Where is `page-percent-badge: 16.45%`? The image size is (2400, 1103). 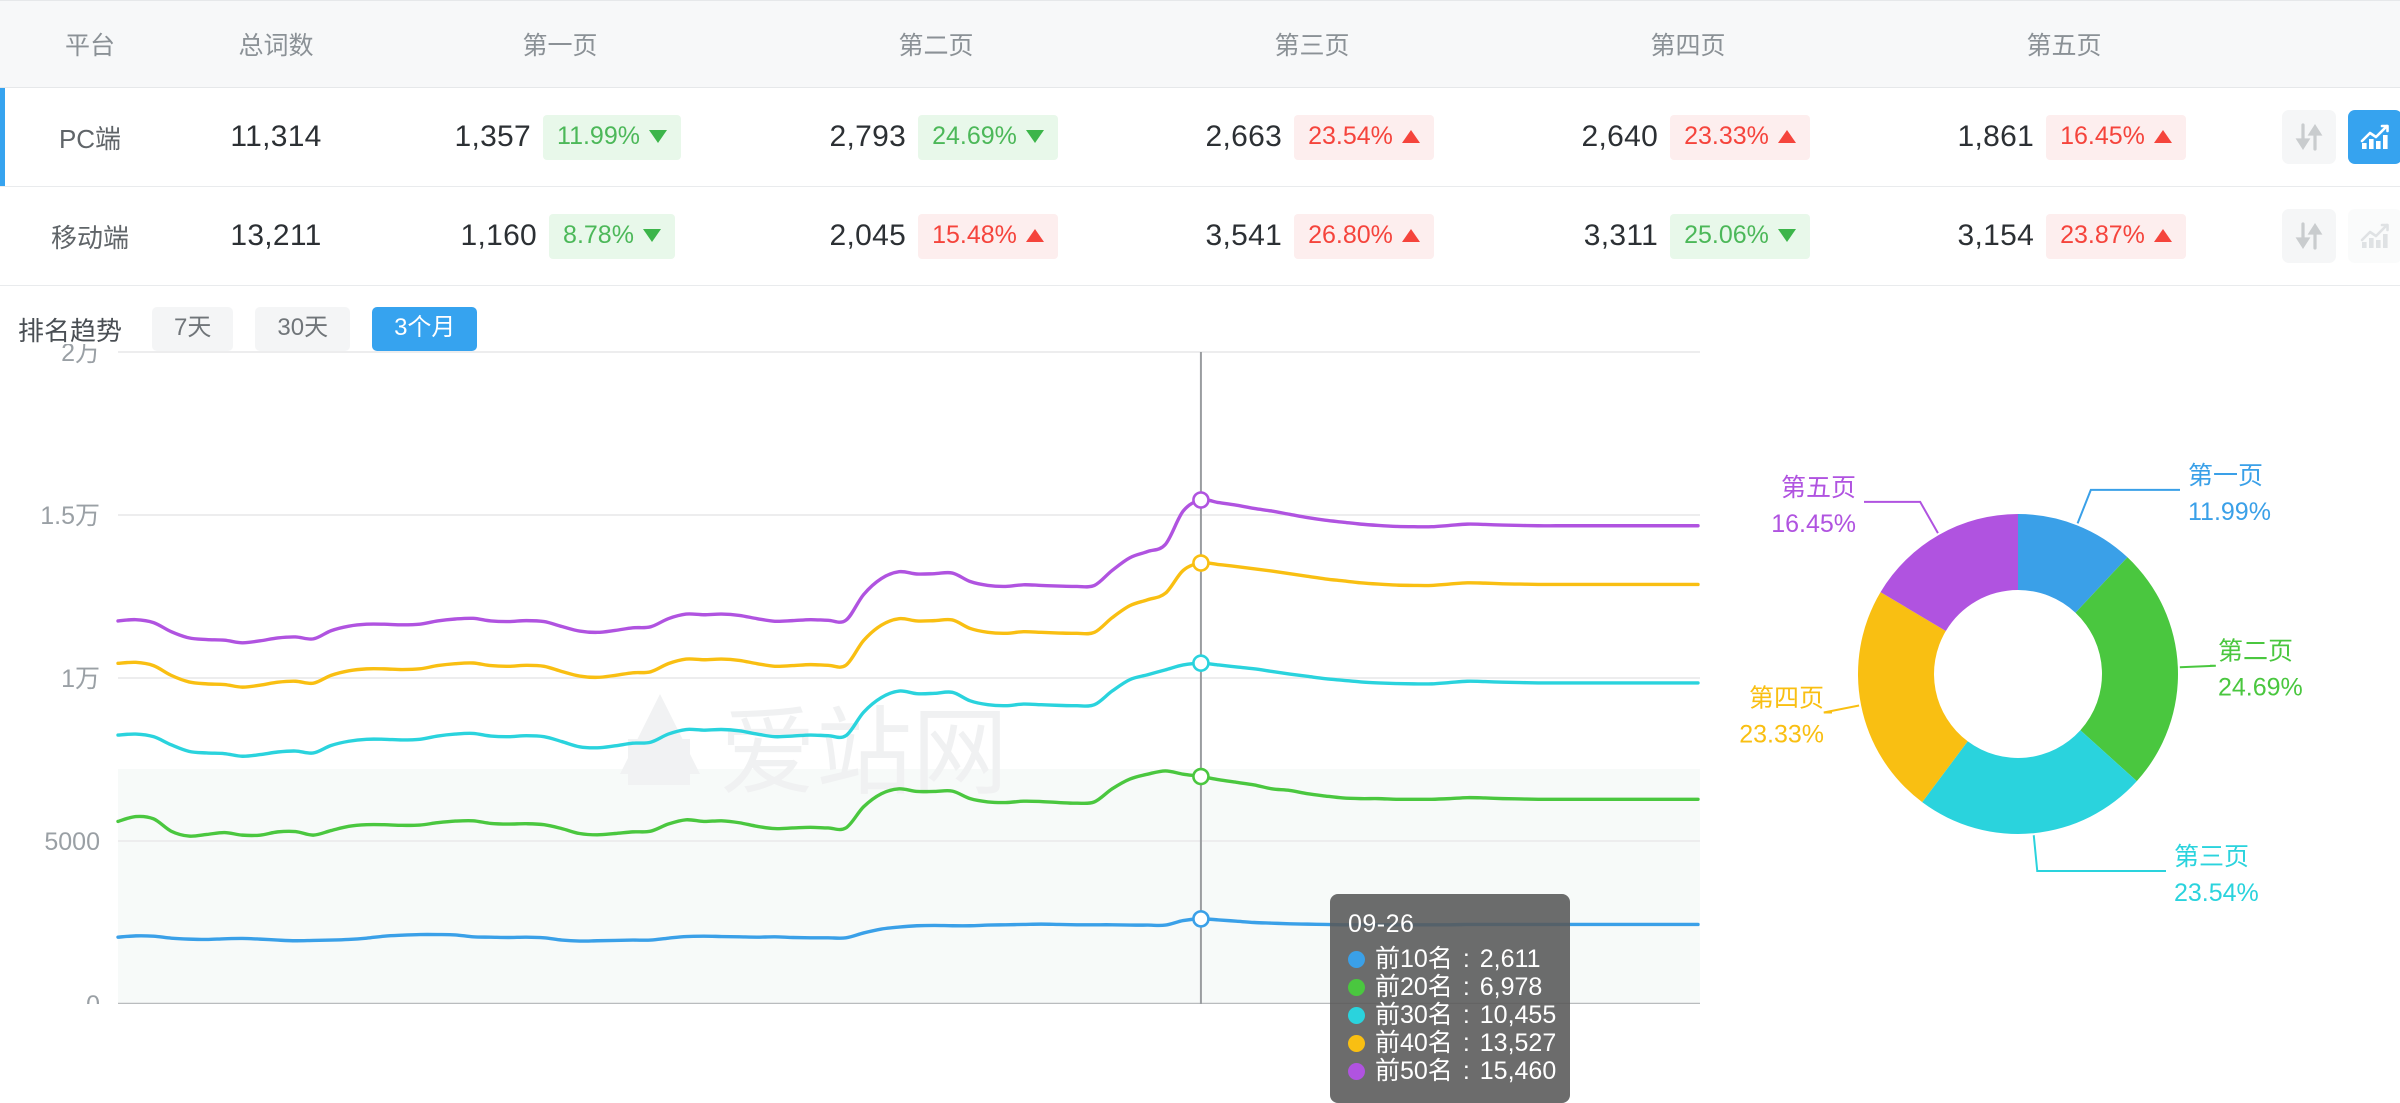 page-percent-badge: 16.45% is located at coordinates (2116, 137).